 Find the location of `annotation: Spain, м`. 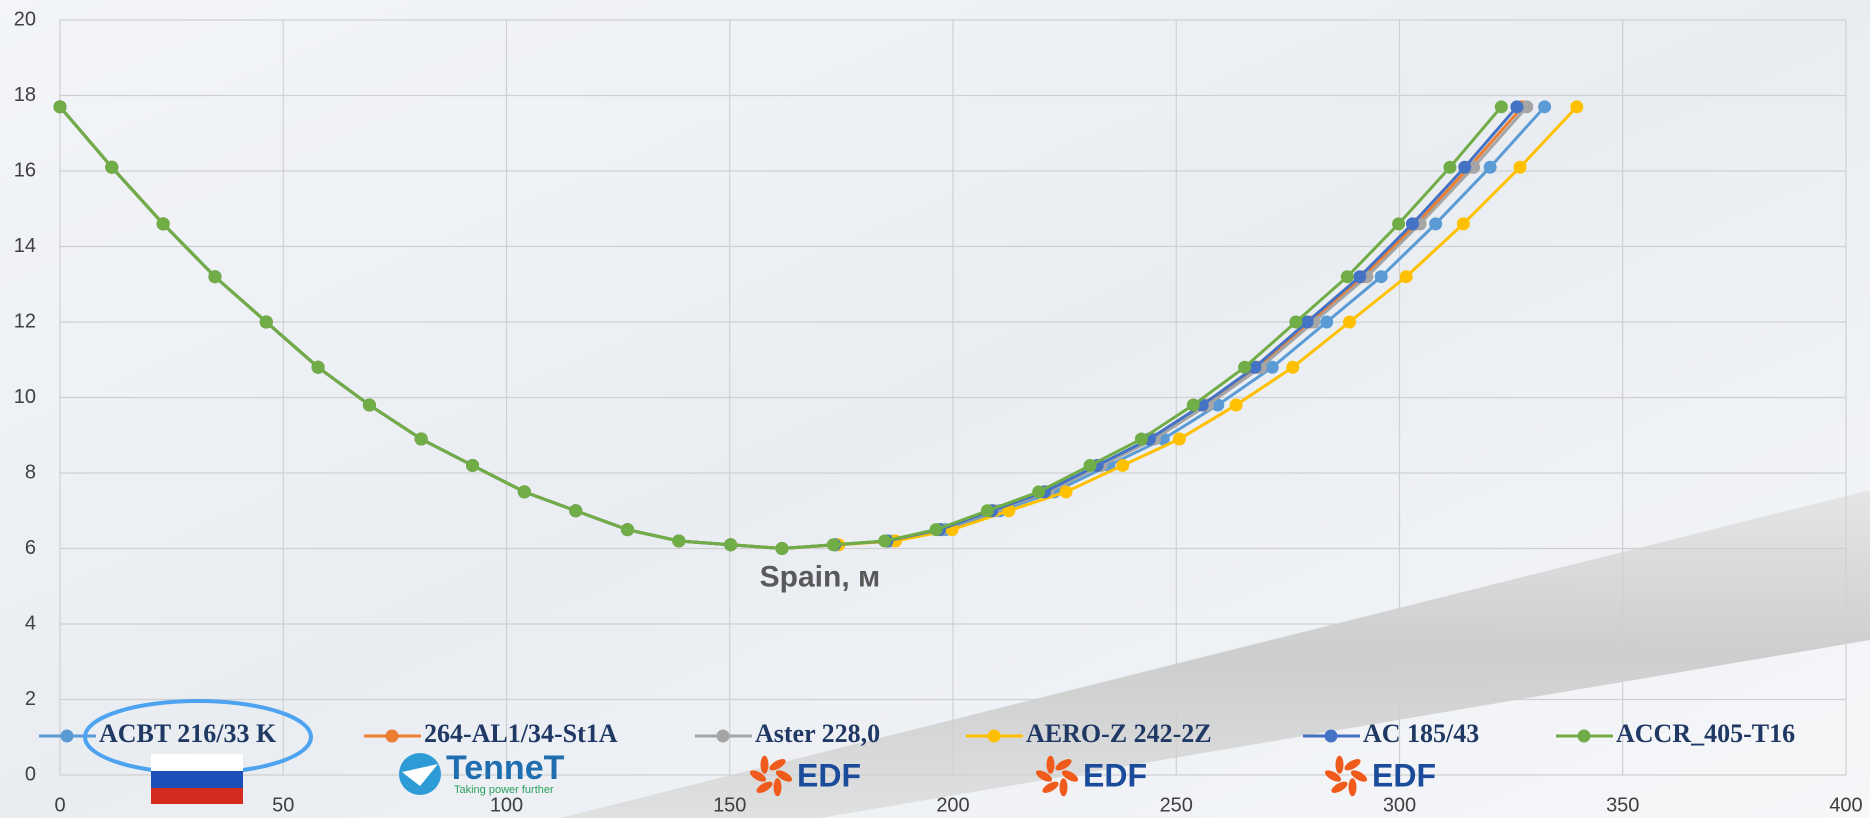

annotation: Spain, м is located at coordinates (820, 577).